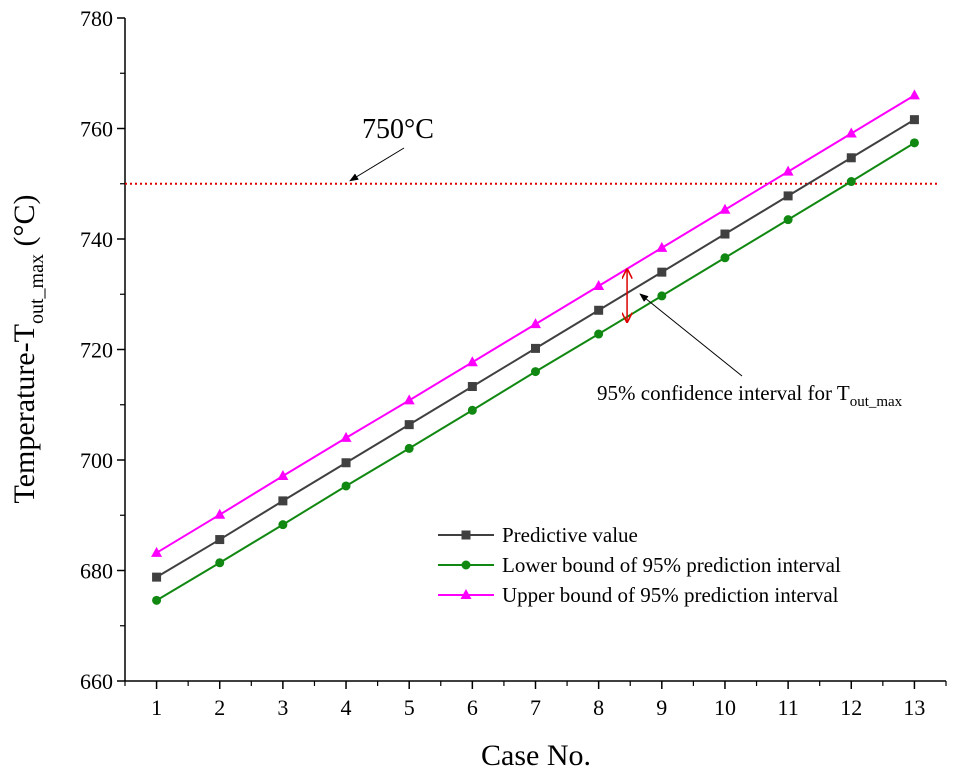 Image resolution: width=966 pixels, height=774 pixels. I want to click on threshold-label: 750°C, so click(398, 129).